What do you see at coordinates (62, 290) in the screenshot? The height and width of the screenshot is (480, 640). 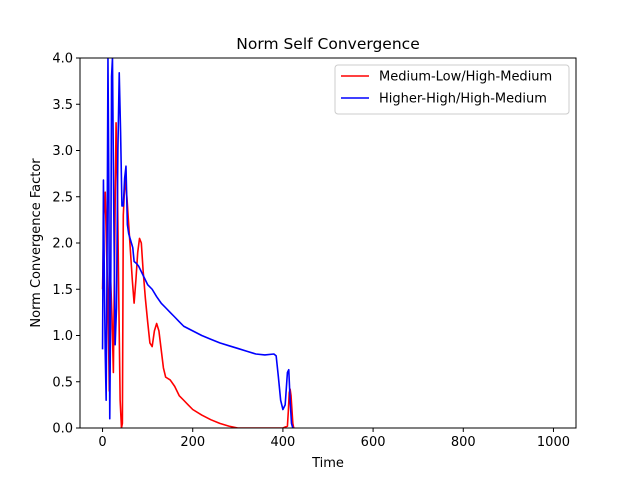 I see `y-tick-label: 1.5` at bounding box center [62, 290].